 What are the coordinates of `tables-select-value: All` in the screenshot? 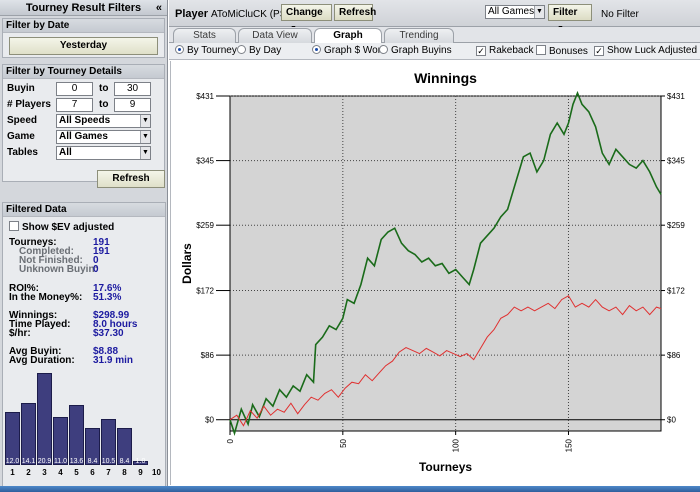 It's located at (65, 152).